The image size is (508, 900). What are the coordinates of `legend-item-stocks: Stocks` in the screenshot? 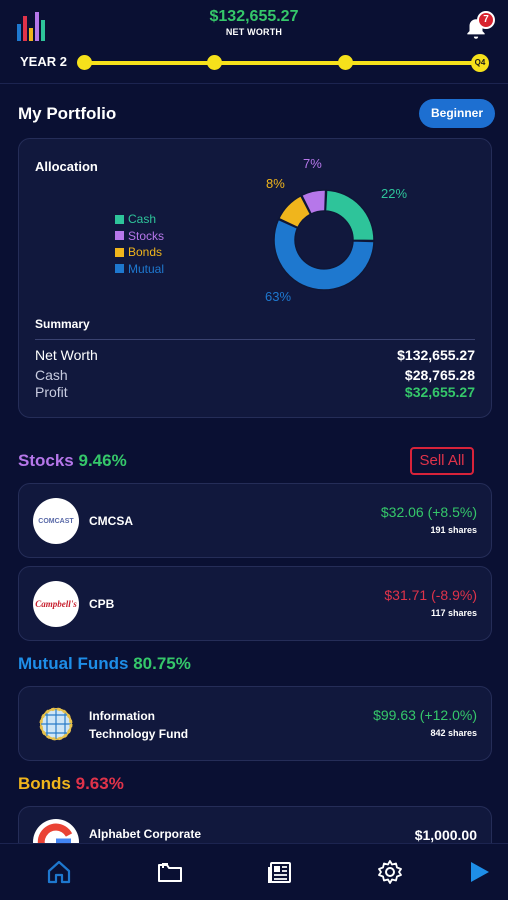 It's located at (139, 236).